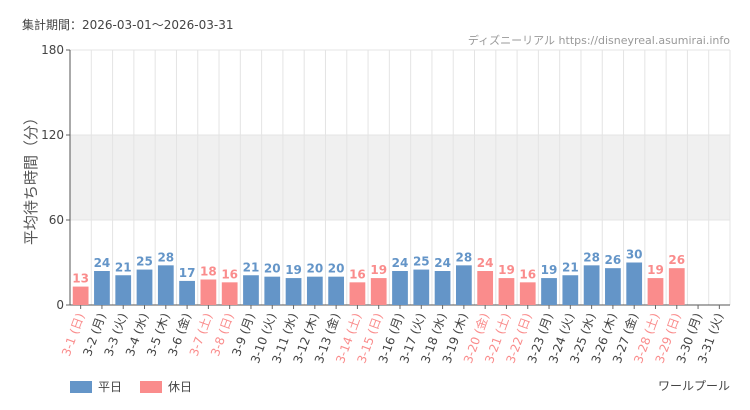 The image size is (750, 410). I want to click on bar-value-label: 13, so click(80, 279).